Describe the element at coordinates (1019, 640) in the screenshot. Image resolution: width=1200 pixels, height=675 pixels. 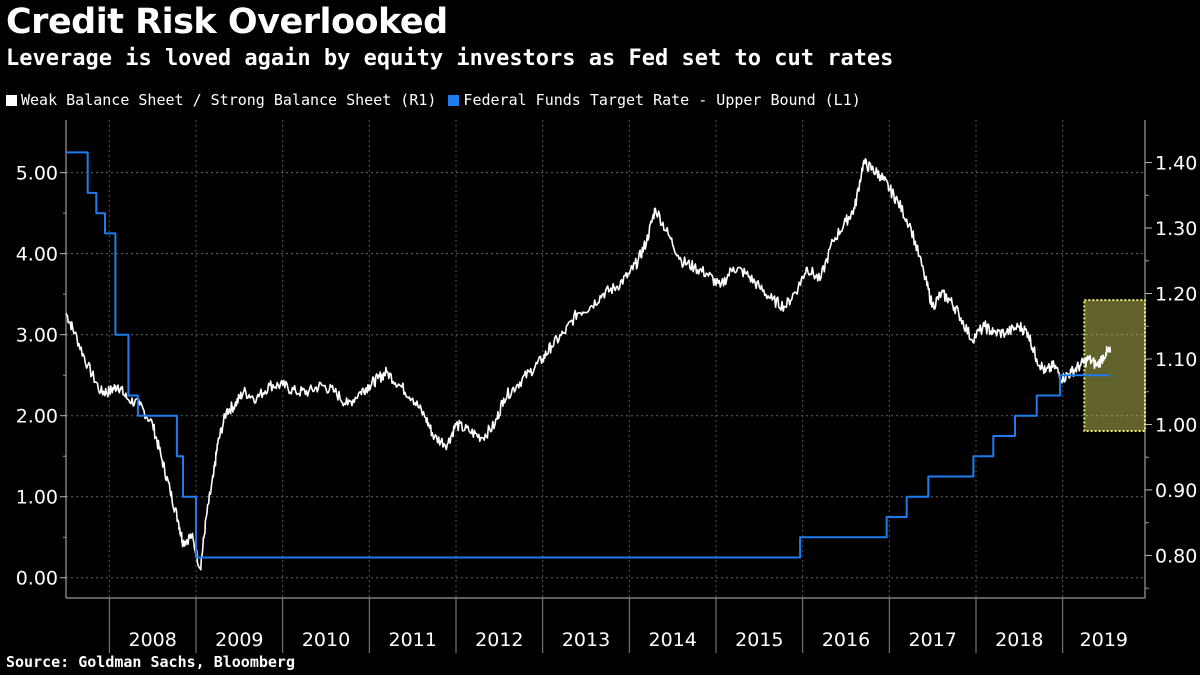
I see `x-tick-label: 2018` at that location.